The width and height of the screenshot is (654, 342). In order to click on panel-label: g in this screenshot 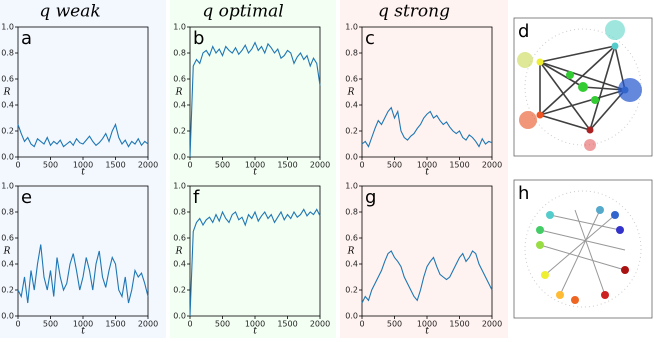, I will do `click(370, 197)`.